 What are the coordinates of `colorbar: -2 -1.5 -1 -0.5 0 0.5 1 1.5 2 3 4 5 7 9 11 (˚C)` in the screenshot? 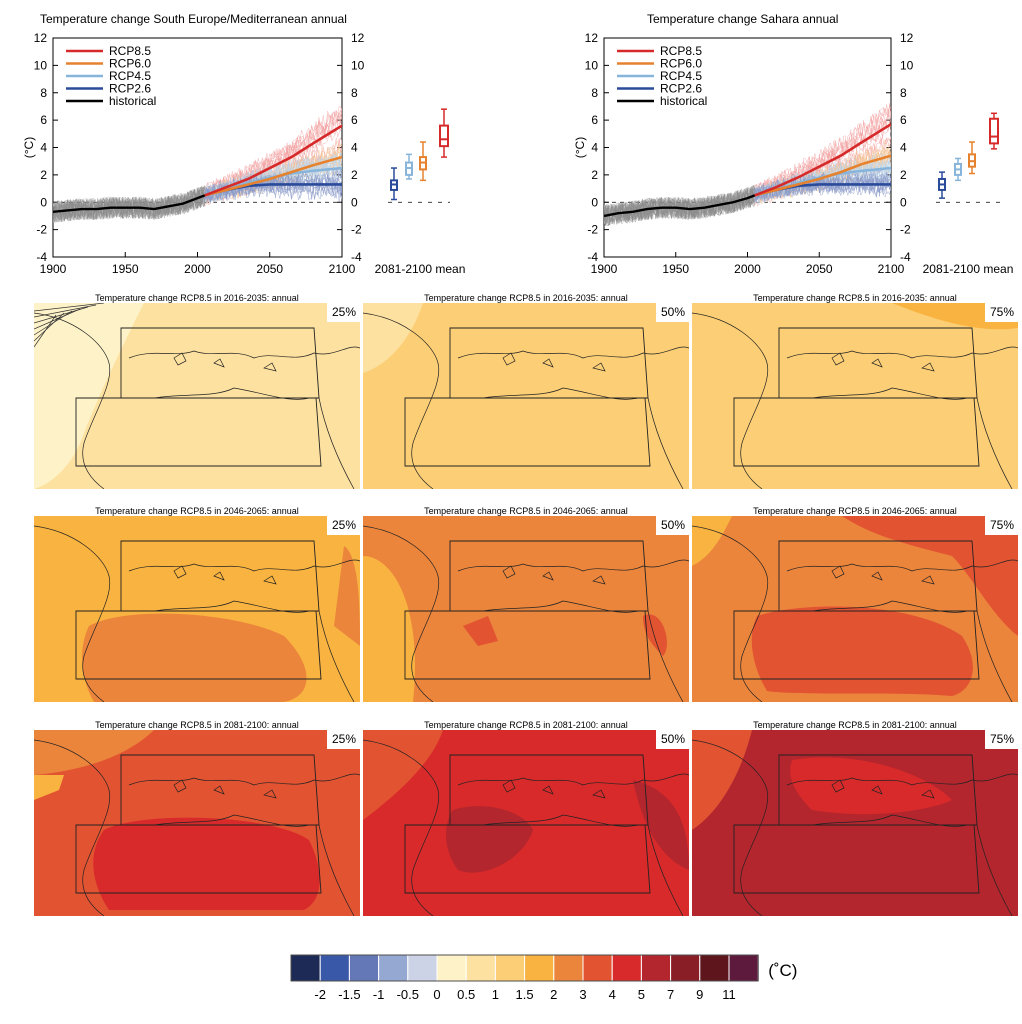 It's located at (543, 978).